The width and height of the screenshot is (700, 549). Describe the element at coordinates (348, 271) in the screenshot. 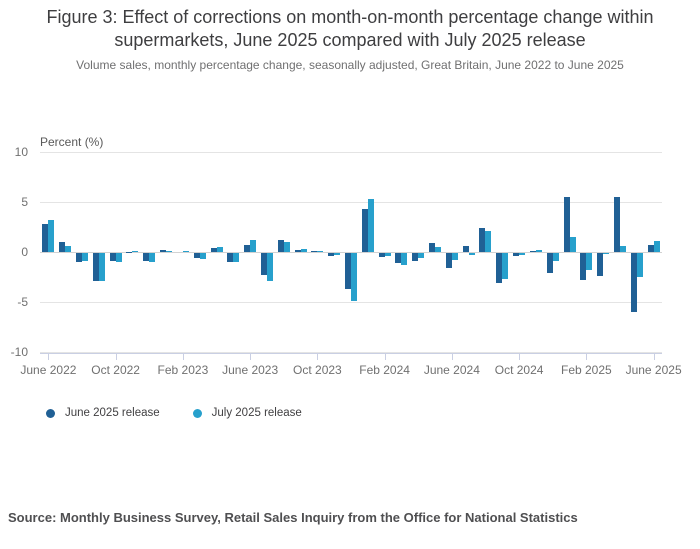

I see `bar-dec-2023-june-release` at that location.